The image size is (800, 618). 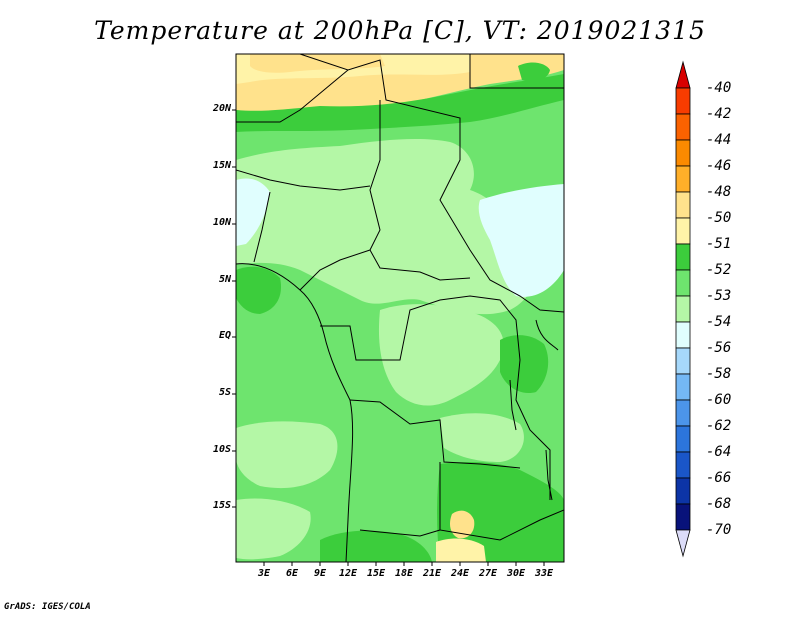 What do you see at coordinates (460, 573) in the screenshot?
I see `lon-label-24e: 24E` at bounding box center [460, 573].